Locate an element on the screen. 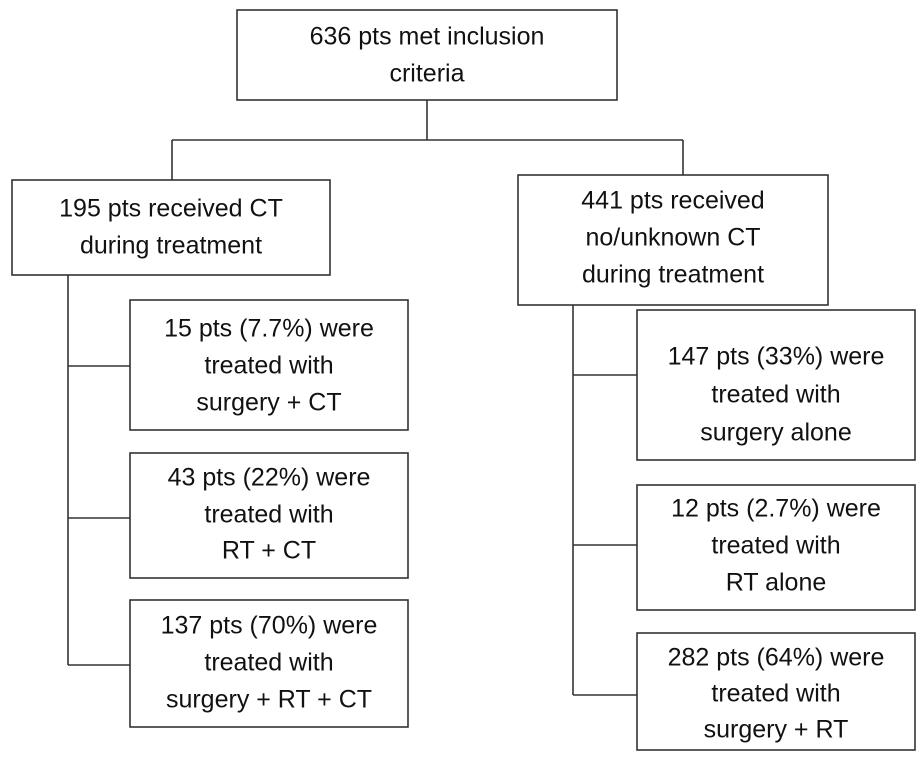 This screenshot has height=758, width=920. node-text: 15 pts (7.7%) were is located at coordinates (269, 329).